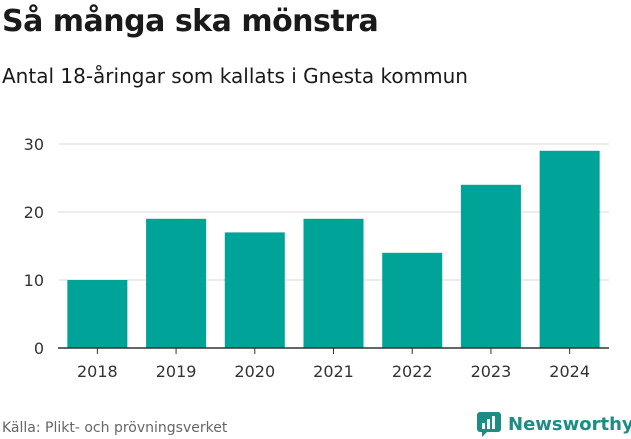 This screenshot has width=631, height=439. What do you see at coordinates (34, 212) in the screenshot?
I see `y-tick-label-20: 20` at bounding box center [34, 212].